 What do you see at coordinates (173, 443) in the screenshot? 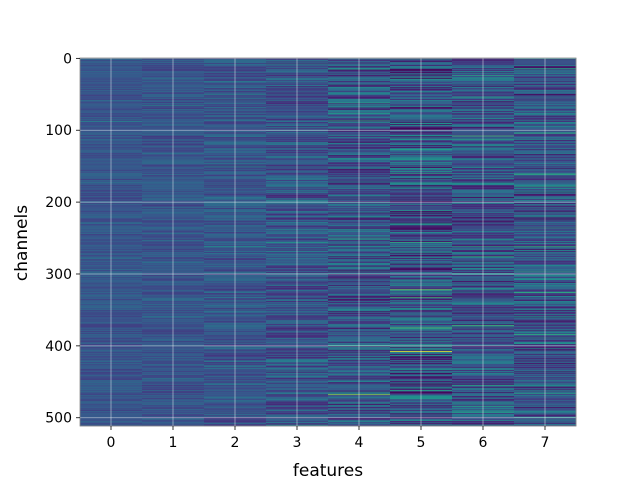
I see `x-tick-label: 1` at bounding box center [173, 443].